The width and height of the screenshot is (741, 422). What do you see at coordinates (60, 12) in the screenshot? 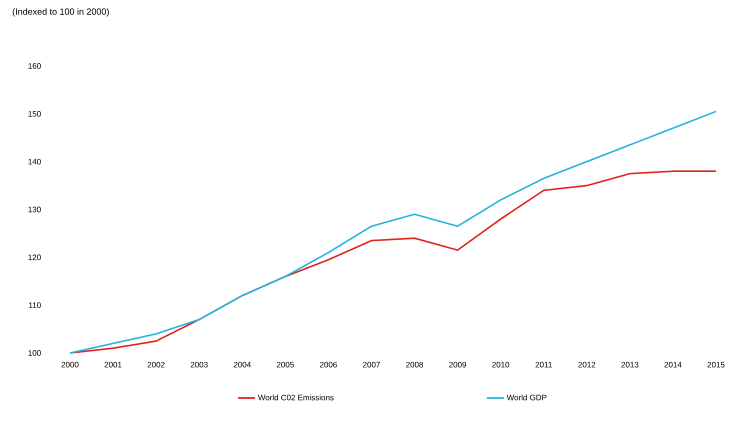
I see `text: (Indexed to 100 in 2000)` at bounding box center [60, 12].